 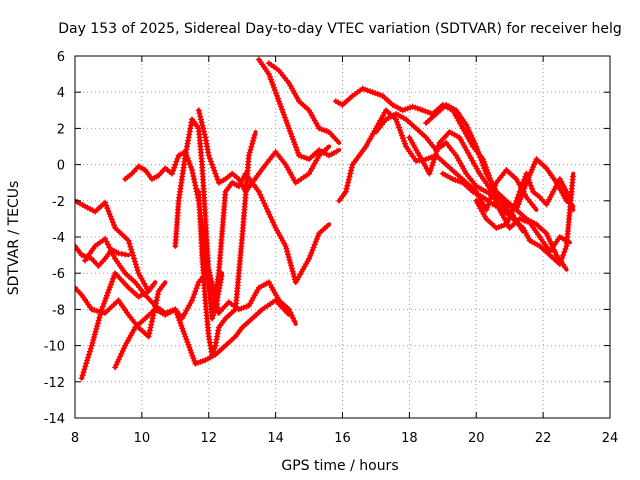 I want to click on series-s19, so click(x=524, y=200).